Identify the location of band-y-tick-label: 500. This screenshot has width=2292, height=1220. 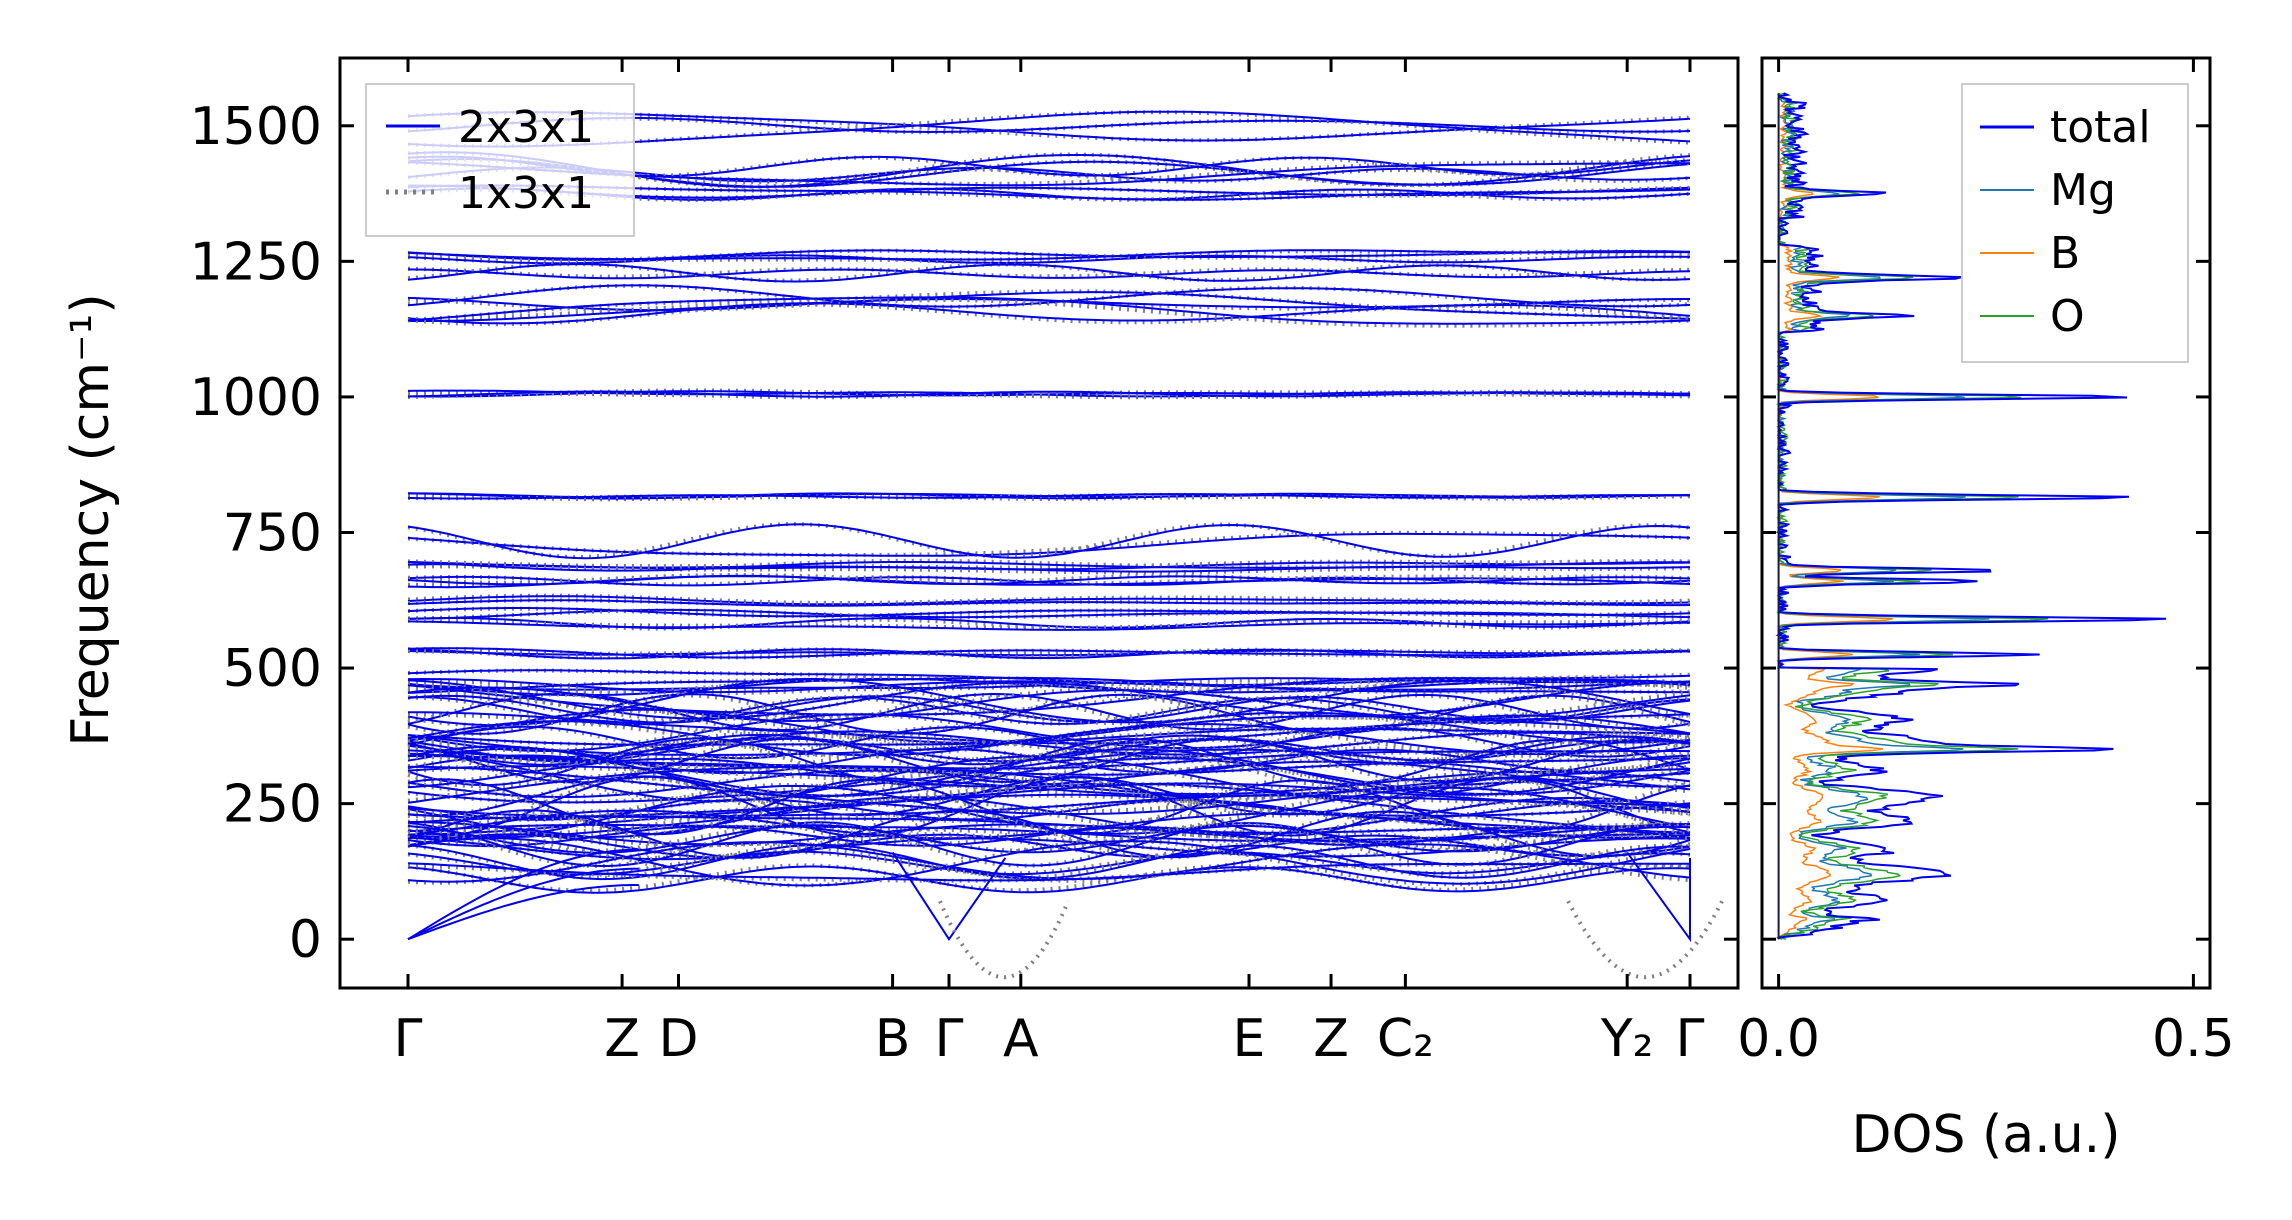
(272, 669).